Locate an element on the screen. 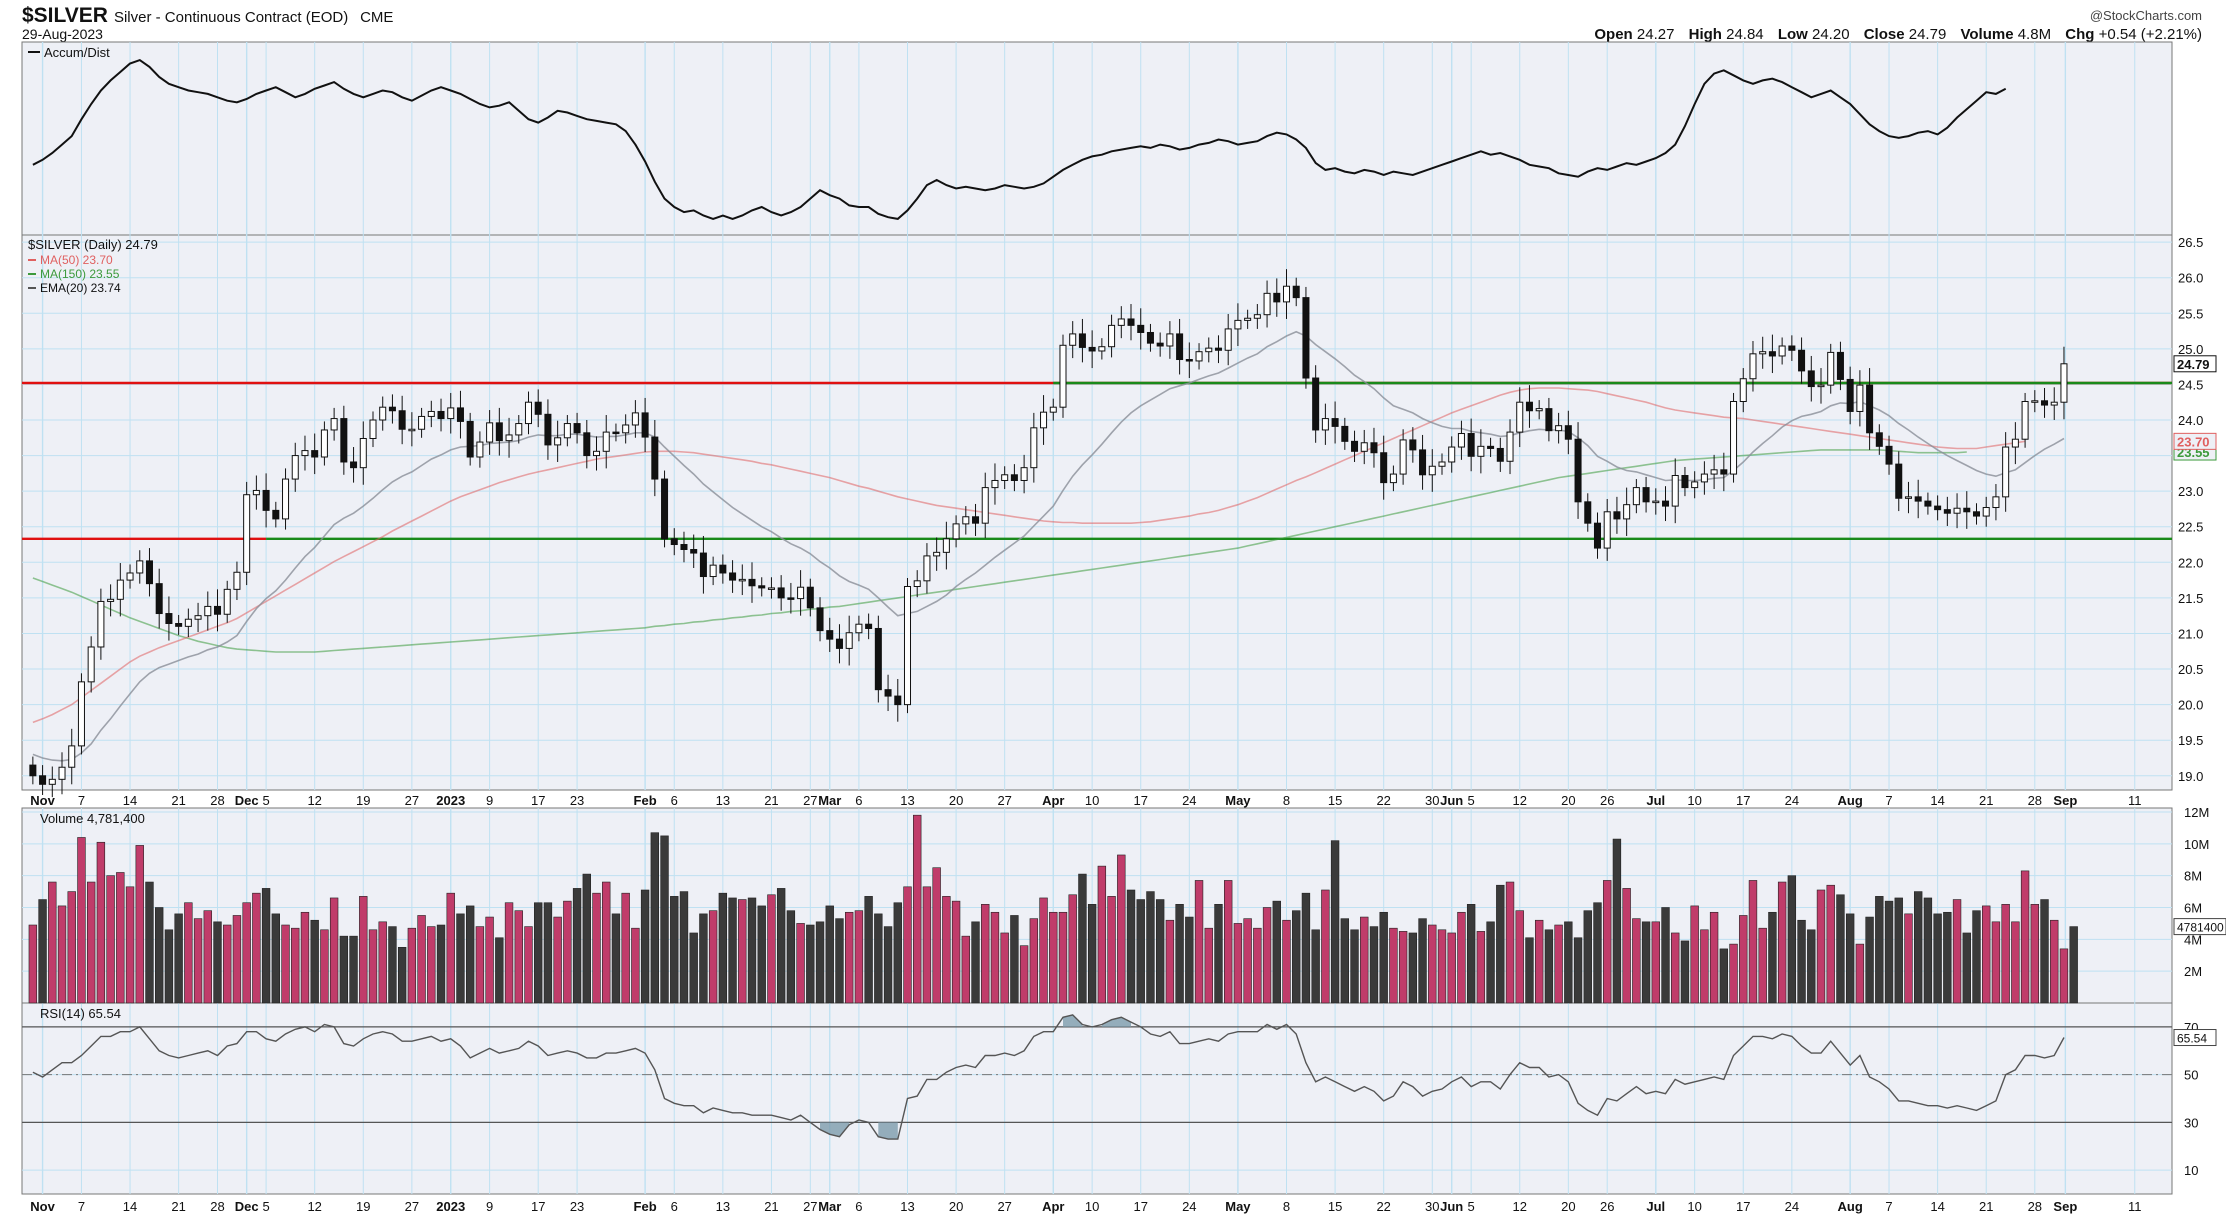 The height and width of the screenshot is (1218, 2226). x-axis-bottom-label: 22 is located at coordinates (1383, 1206).